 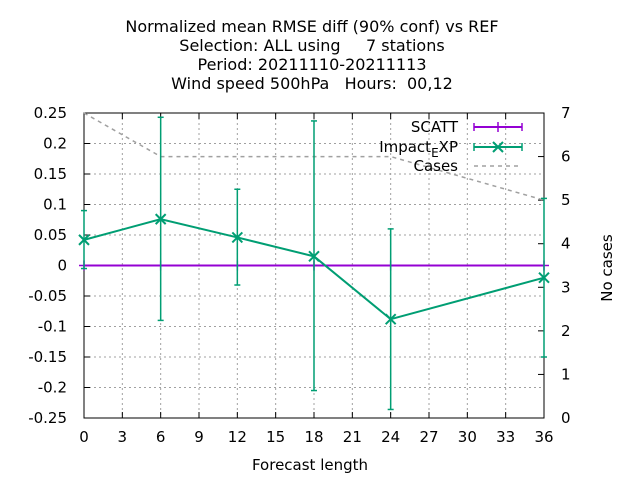 What do you see at coordinates (390, 437) in the screenshot?
I see `x-tick-label: 24` at bounding box center [390, 437].